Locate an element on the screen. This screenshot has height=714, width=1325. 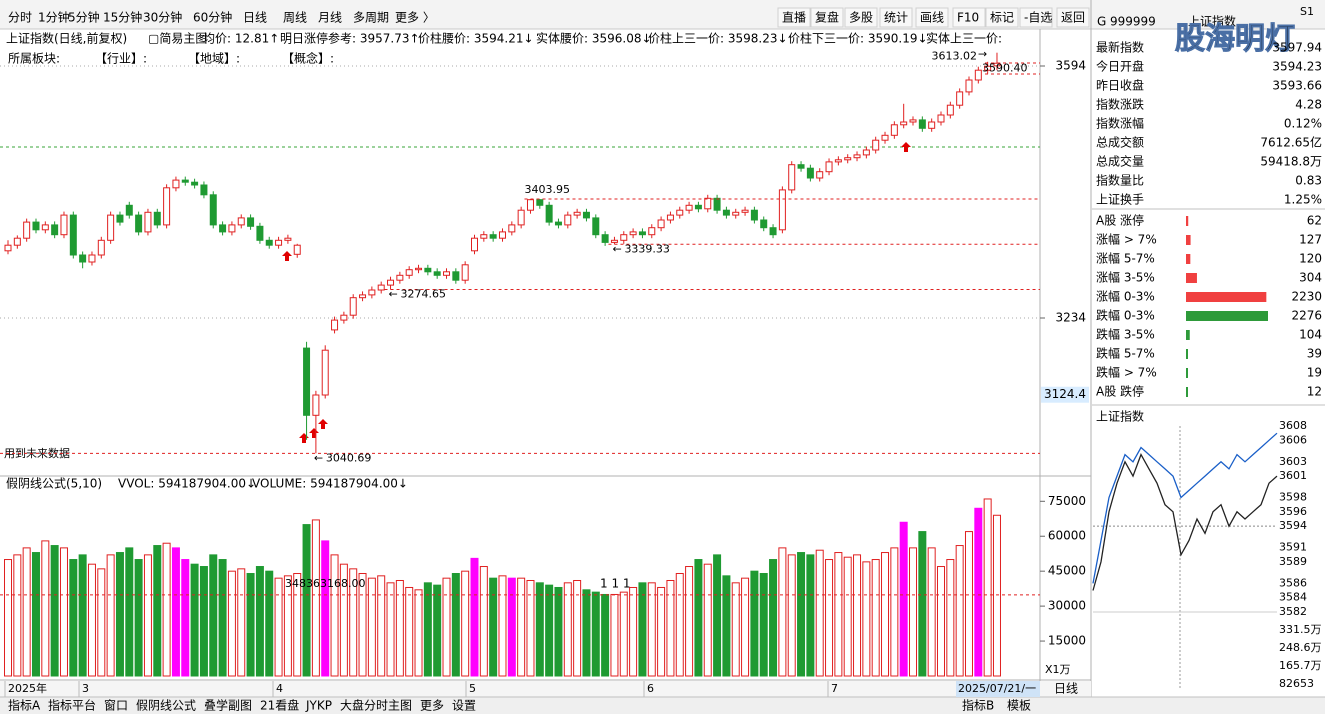
tool-button: 返回 is located at coordinates (1073, 18).